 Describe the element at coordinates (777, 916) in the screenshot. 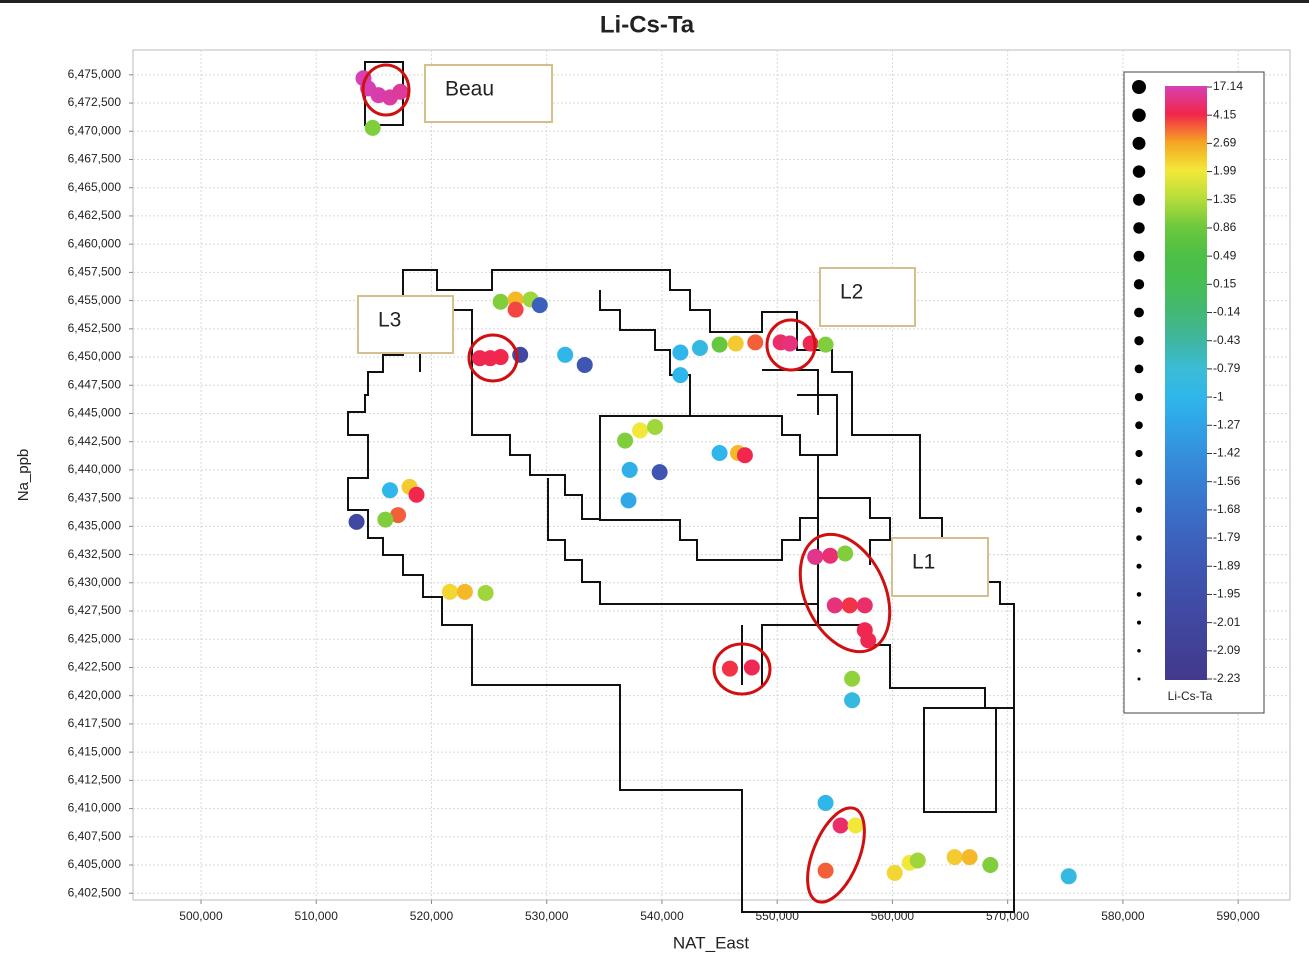

I see `x-tick-label: 550,000` at that location.